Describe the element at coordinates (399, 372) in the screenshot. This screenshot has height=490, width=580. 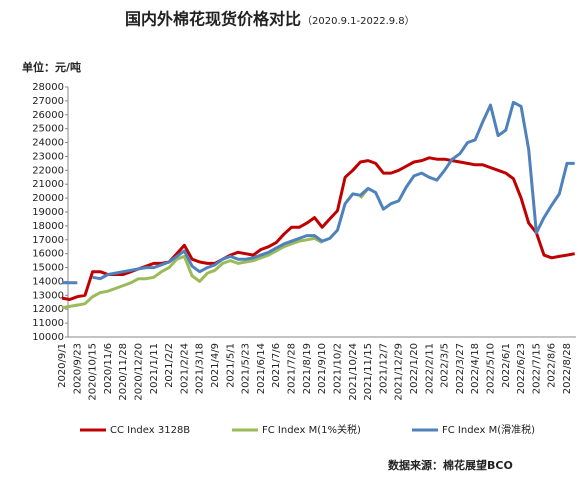
I see `x-tick-label: 2021/12/29` at that location.